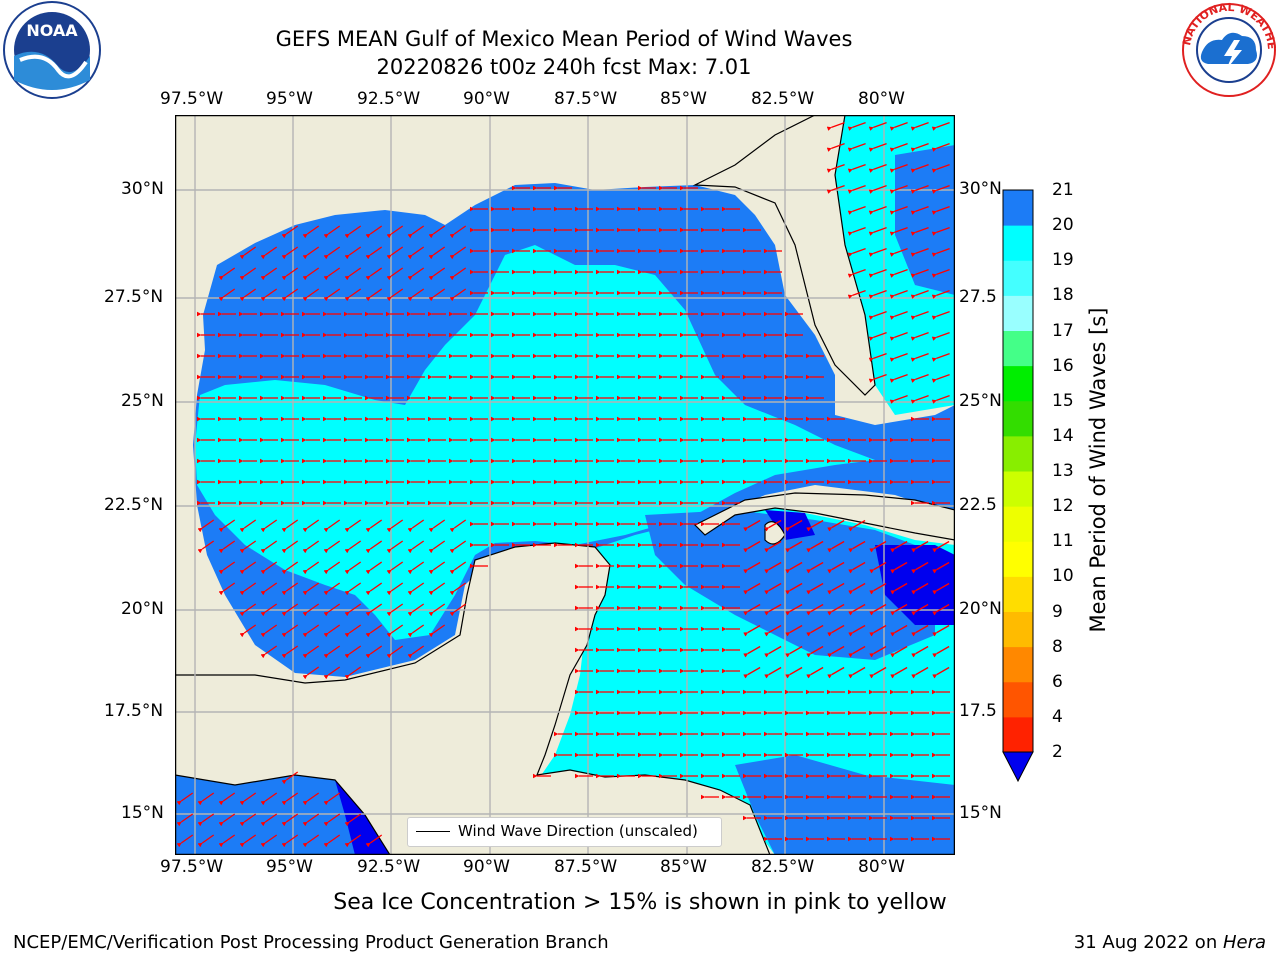 This screenshot has width=1280, height=960. What do you see at coordinates (52, 52) in the screenshot?
I see `noaa-logo: NOAA` at bounding box center [52, 52].